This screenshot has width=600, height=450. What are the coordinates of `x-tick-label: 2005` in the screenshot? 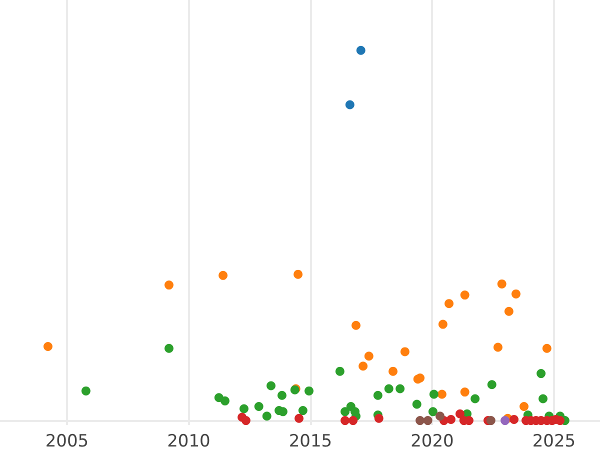 It's located at (67, 441).